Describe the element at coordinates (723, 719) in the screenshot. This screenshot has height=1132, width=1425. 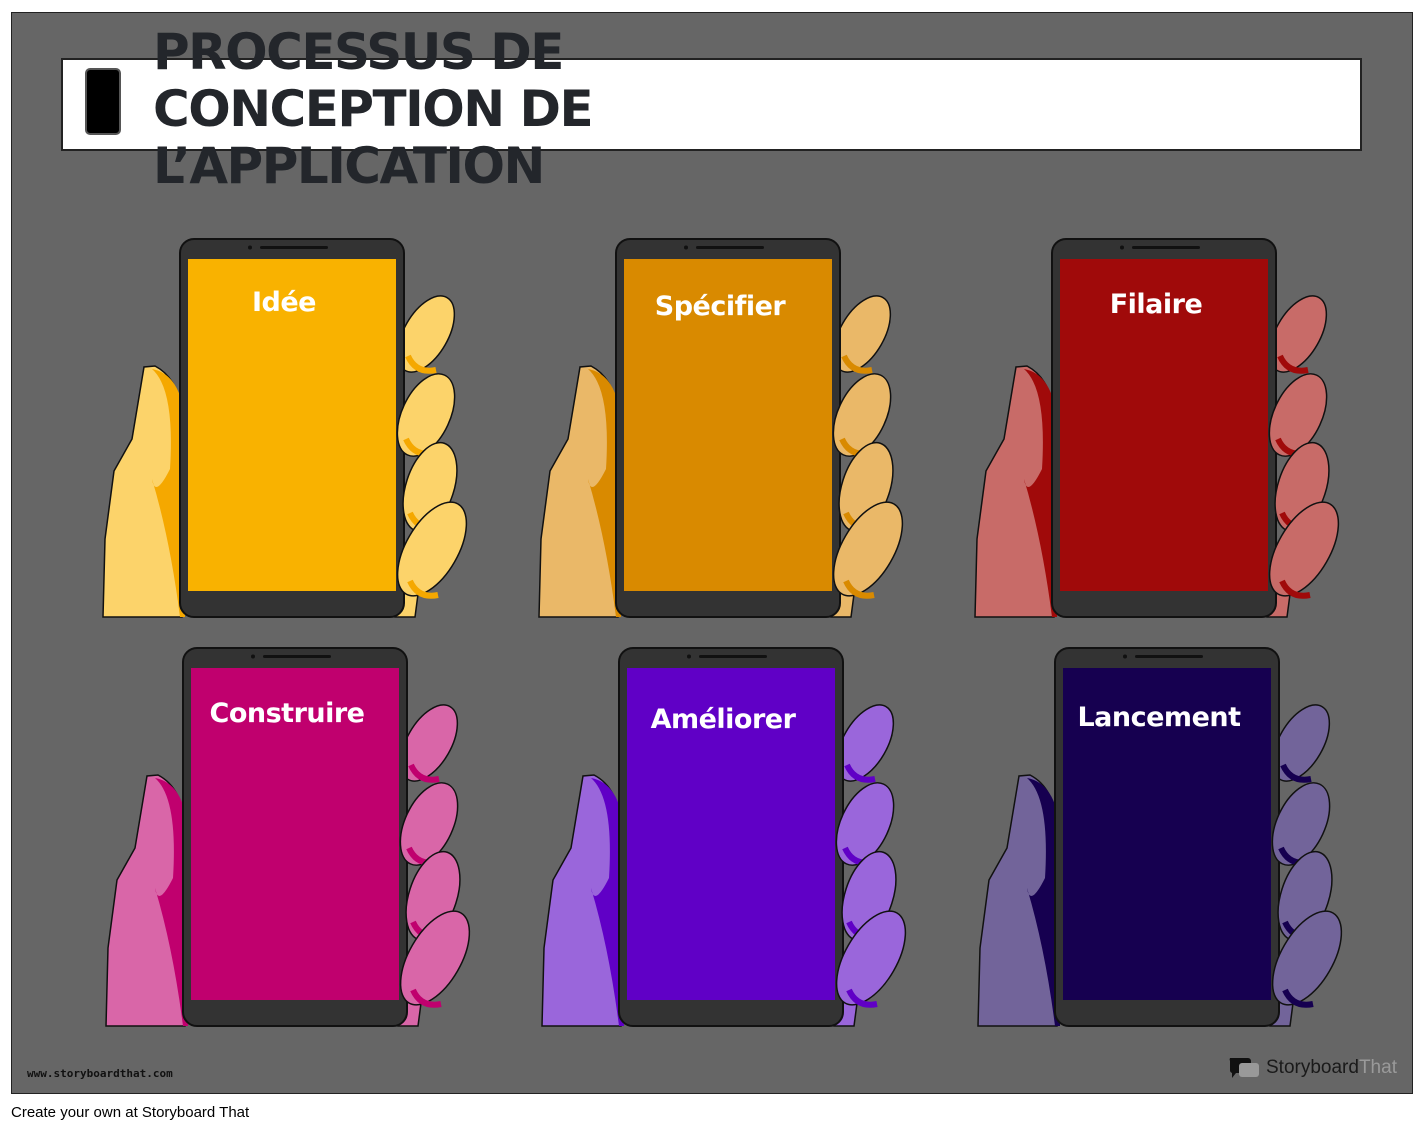
I see `step-label: Améliorer` at that location.